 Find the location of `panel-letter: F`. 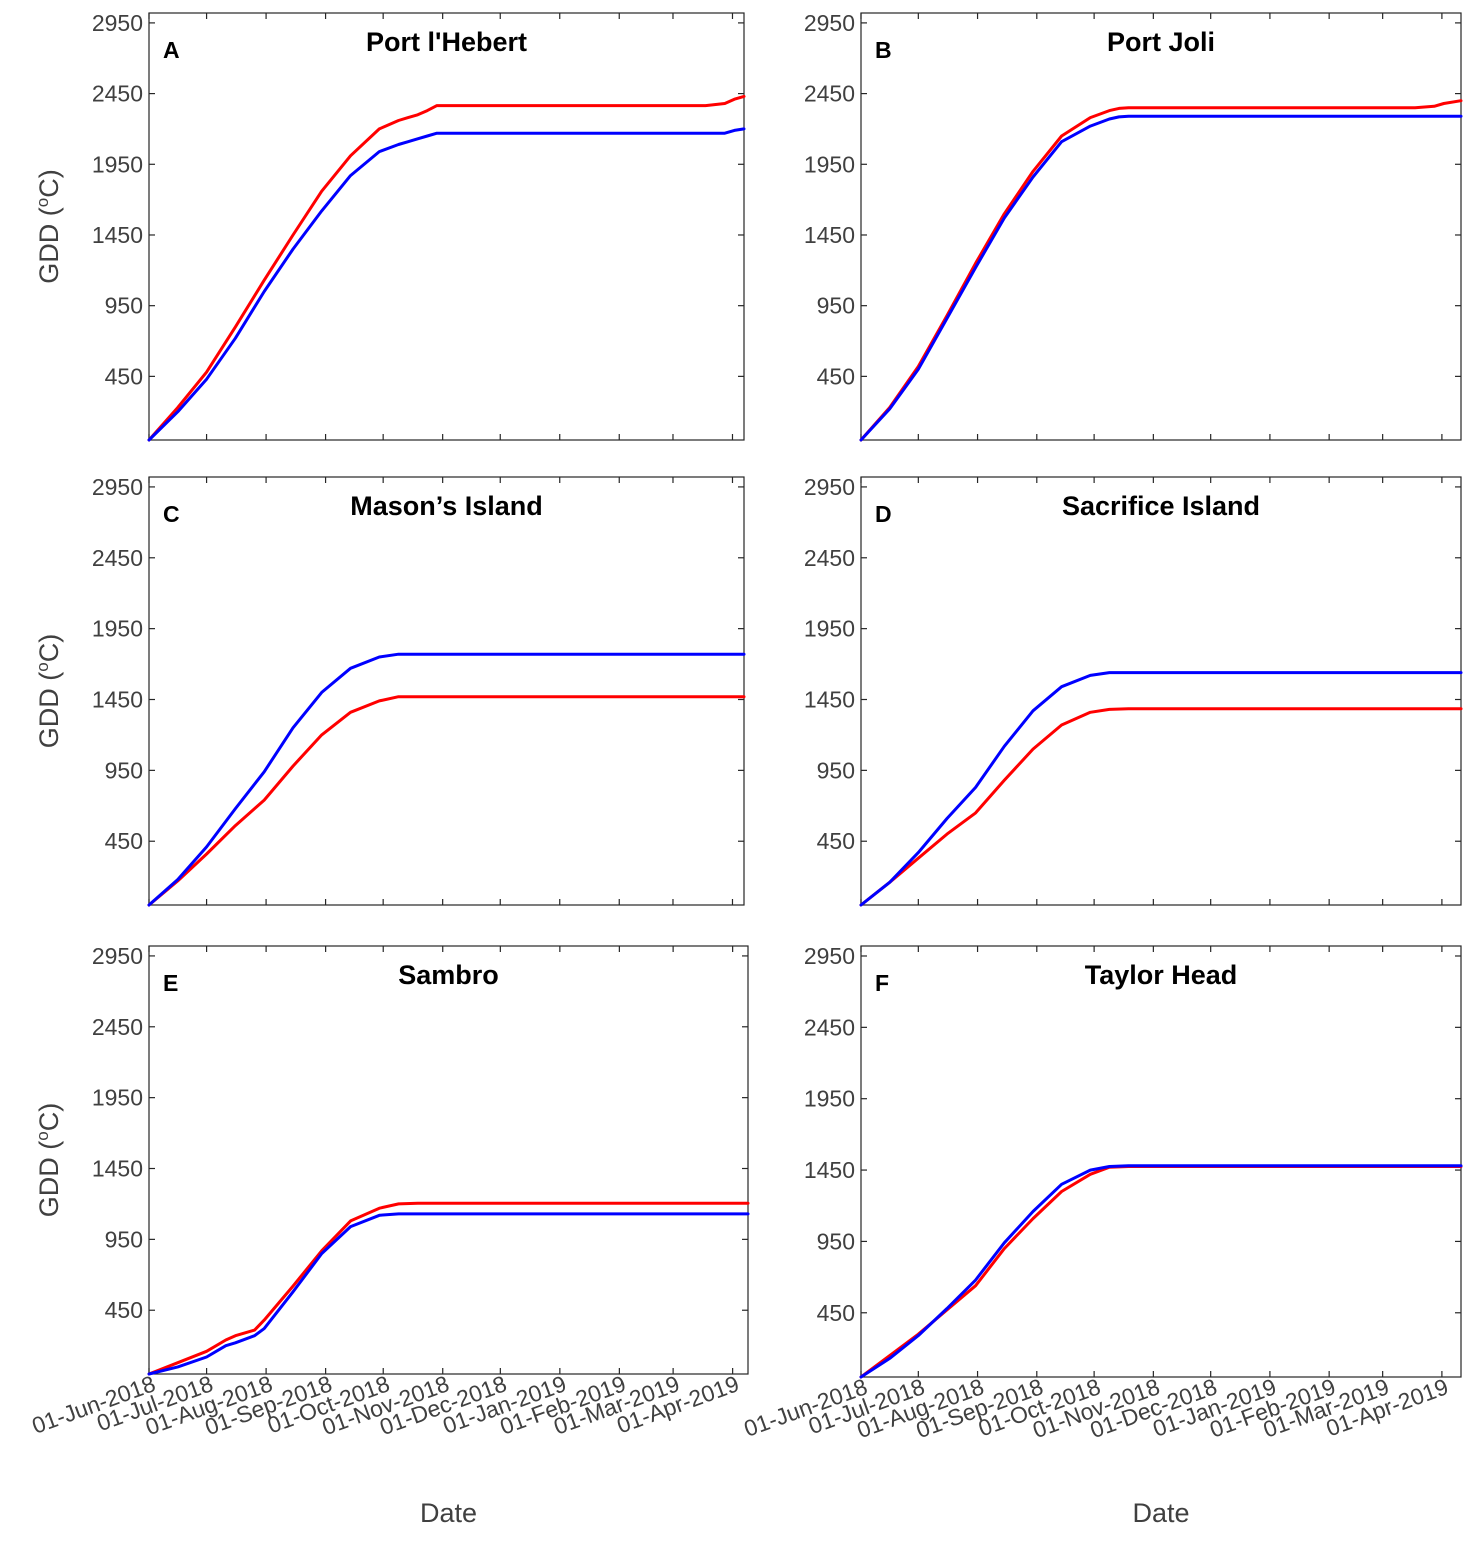

panel-letter: F is located at coordinates (882, 983).